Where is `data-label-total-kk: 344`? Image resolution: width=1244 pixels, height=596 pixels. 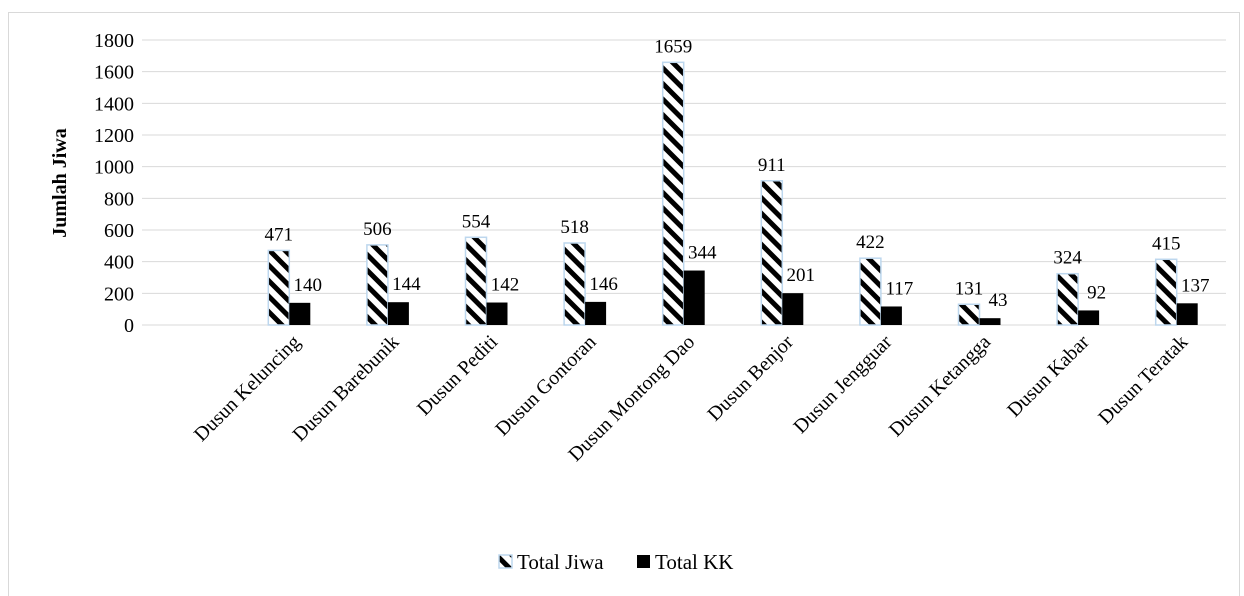
data-label-total-kk: 344 is located at coordinates (702, 253).